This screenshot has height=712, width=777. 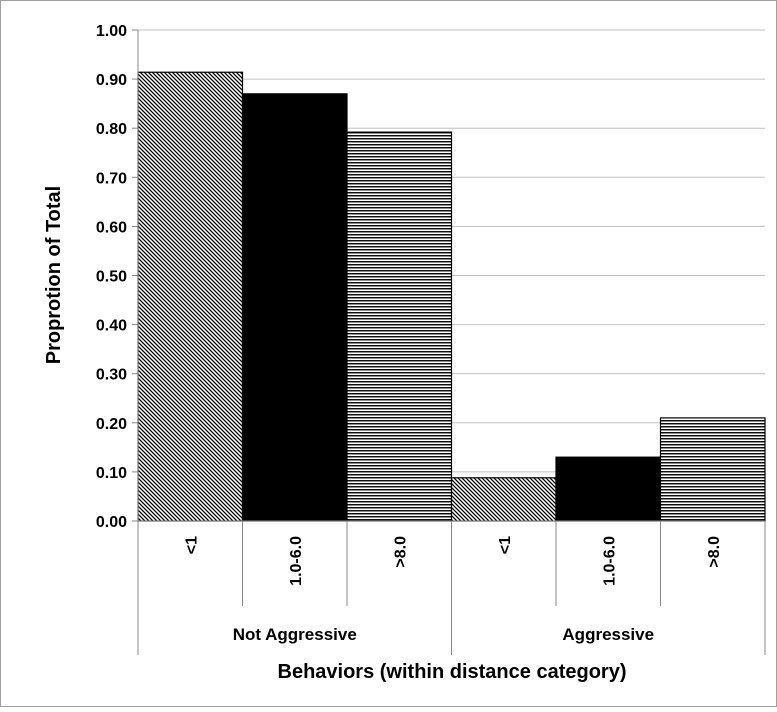 I want to click on x-group-label: Not Aggressive, so click(x=295, y=634).